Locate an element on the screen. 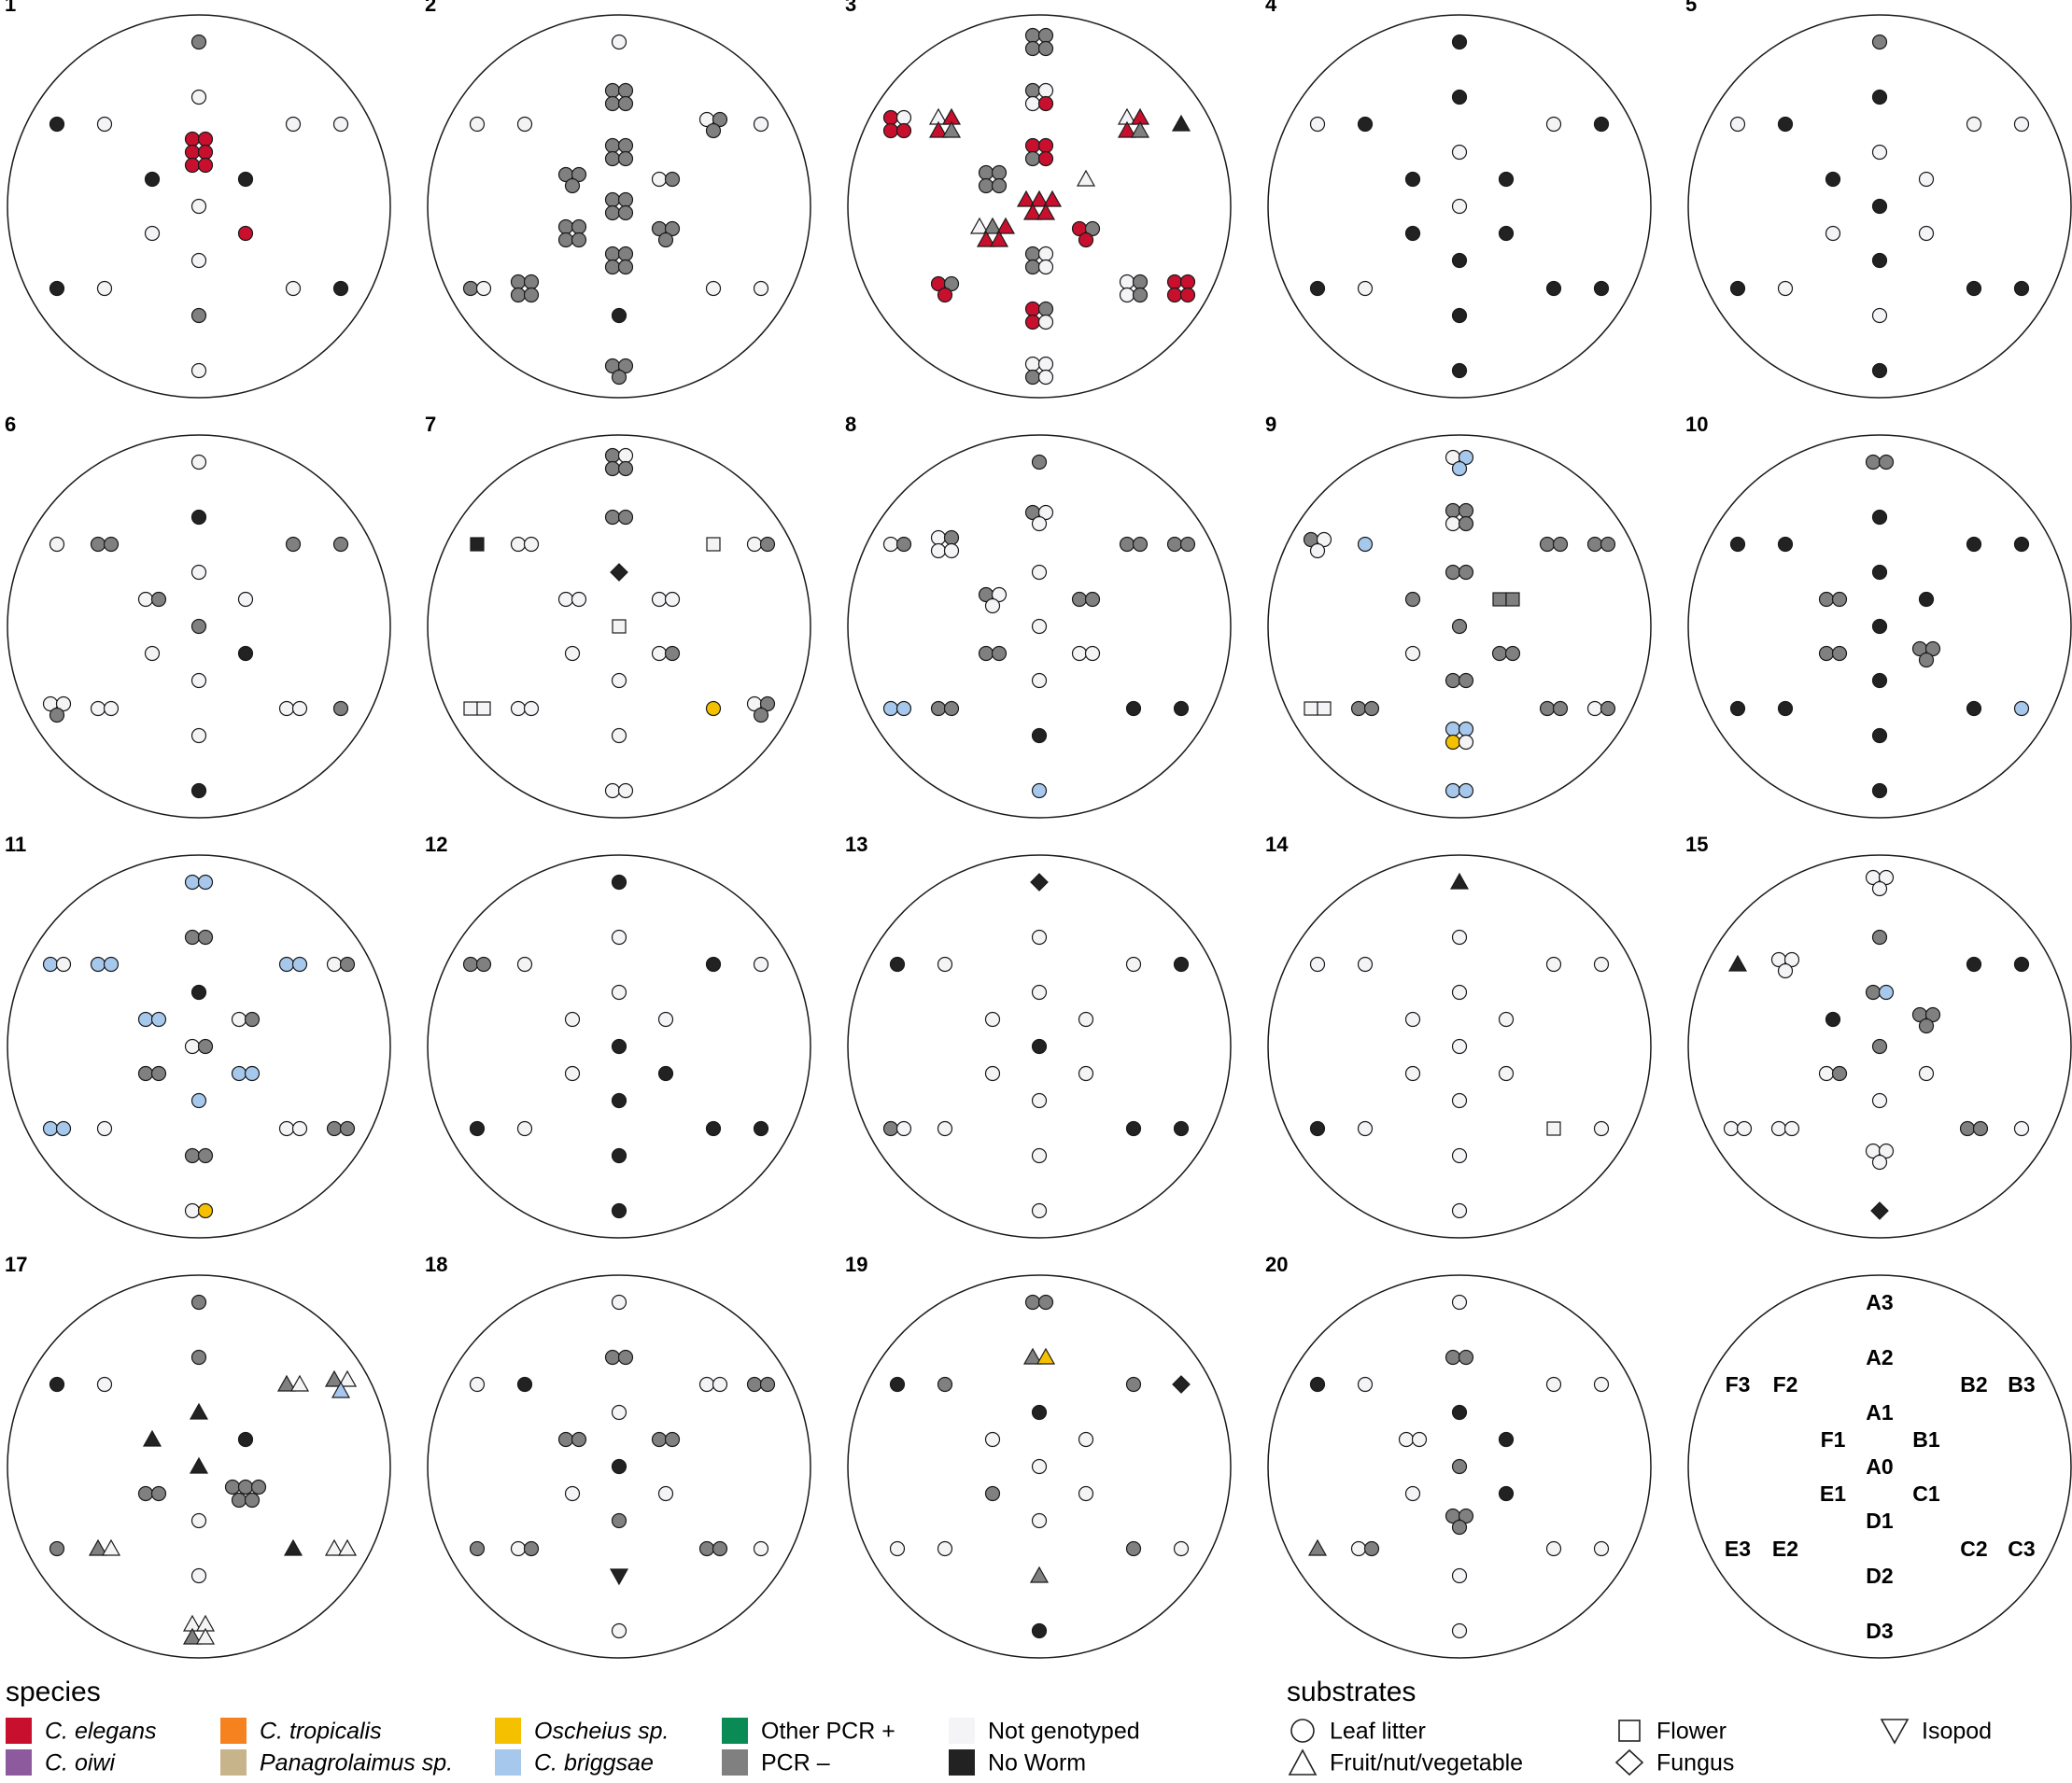 The image size is (2072, 1783). species-label: Panagrolaimus sp. is located at coordinates (357, 1762).